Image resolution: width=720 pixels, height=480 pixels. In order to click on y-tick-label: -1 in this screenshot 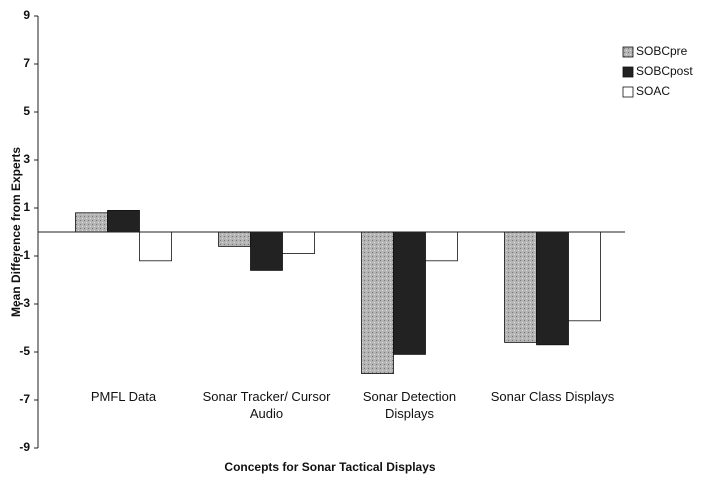, I will do `click(24, 255)`.